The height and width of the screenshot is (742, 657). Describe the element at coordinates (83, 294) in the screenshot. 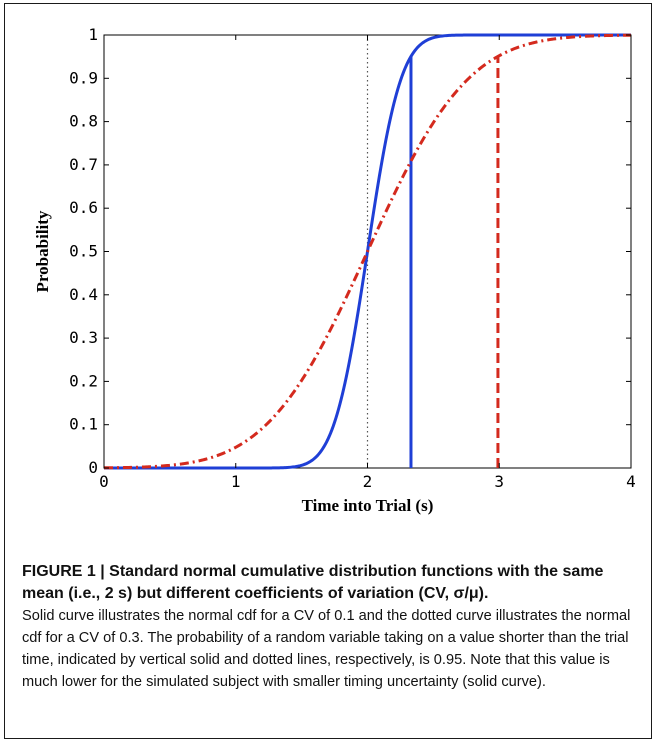

I see `y-tick-label: 0.4` at that location.